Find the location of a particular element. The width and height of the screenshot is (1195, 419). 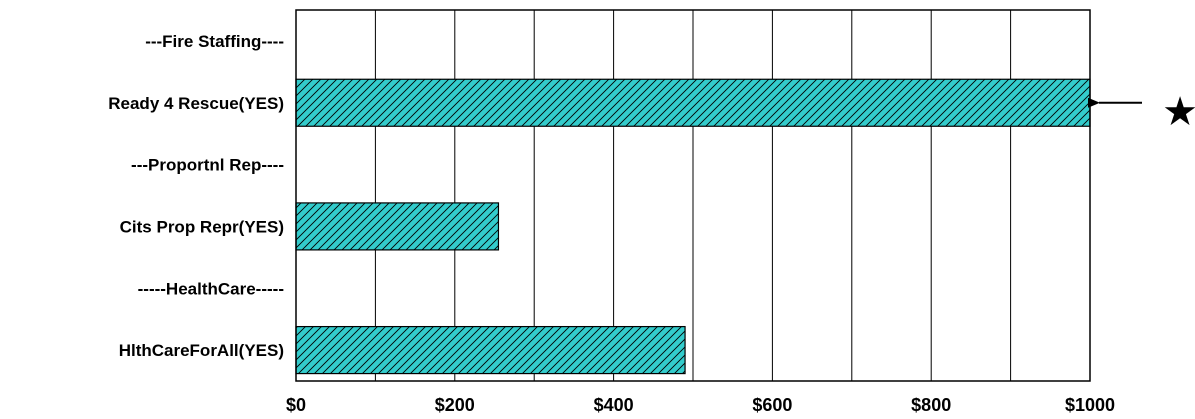

x-tick-label: $400 is located at coordinates (614, 405).